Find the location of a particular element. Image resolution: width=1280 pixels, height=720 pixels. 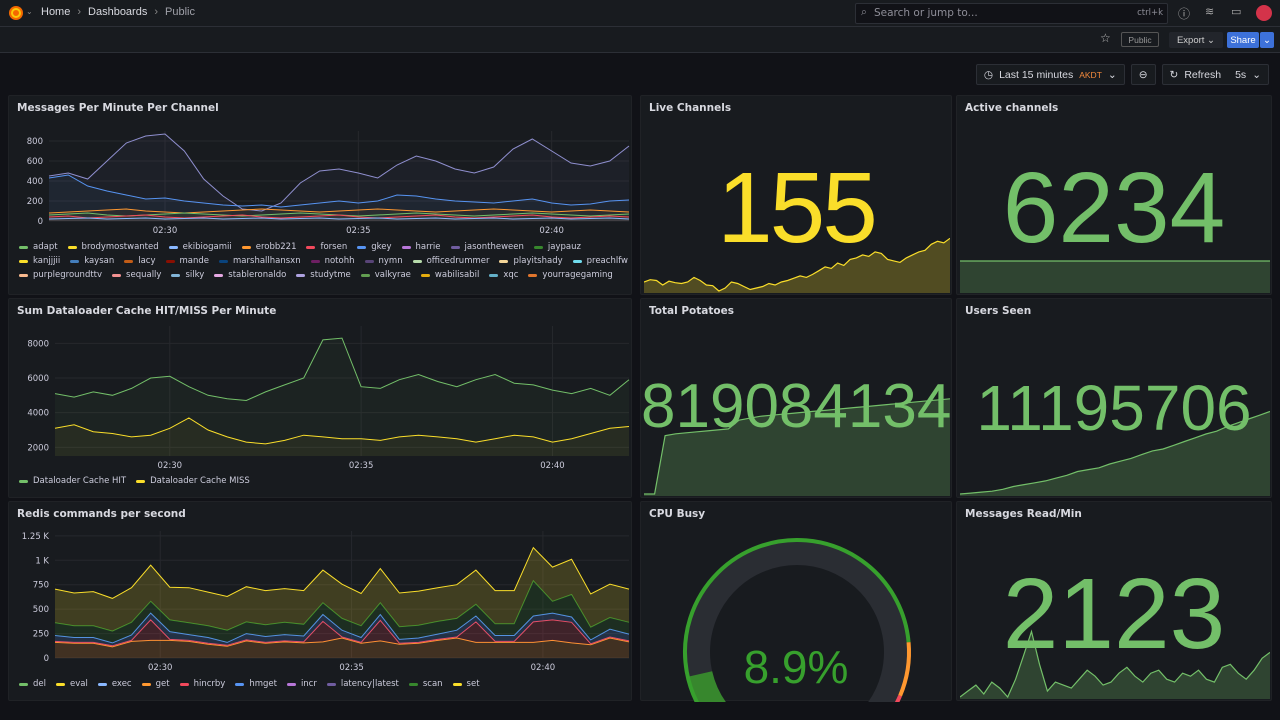

legend-label: valkyrae is located at coordinates (392, 275).